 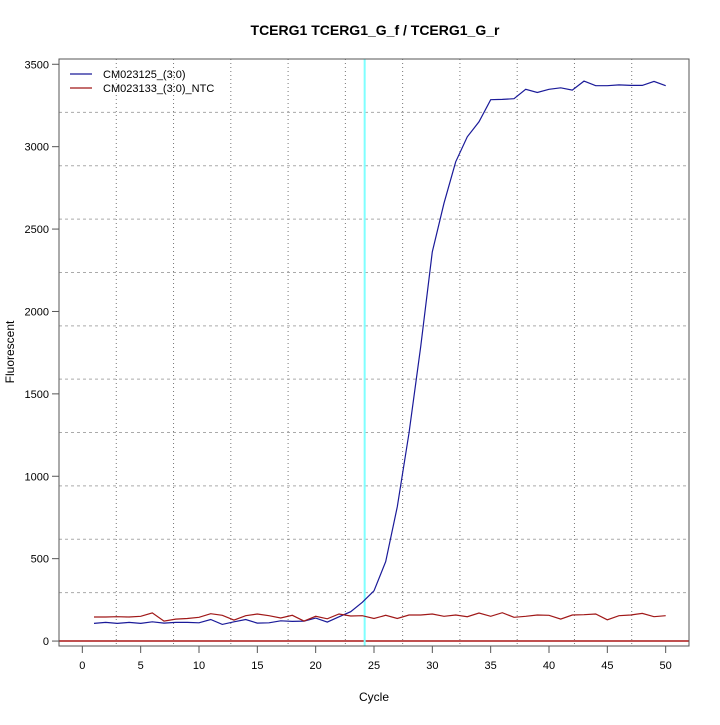 I want to click on x-tick-label: 25, so click(x=374, y=666).